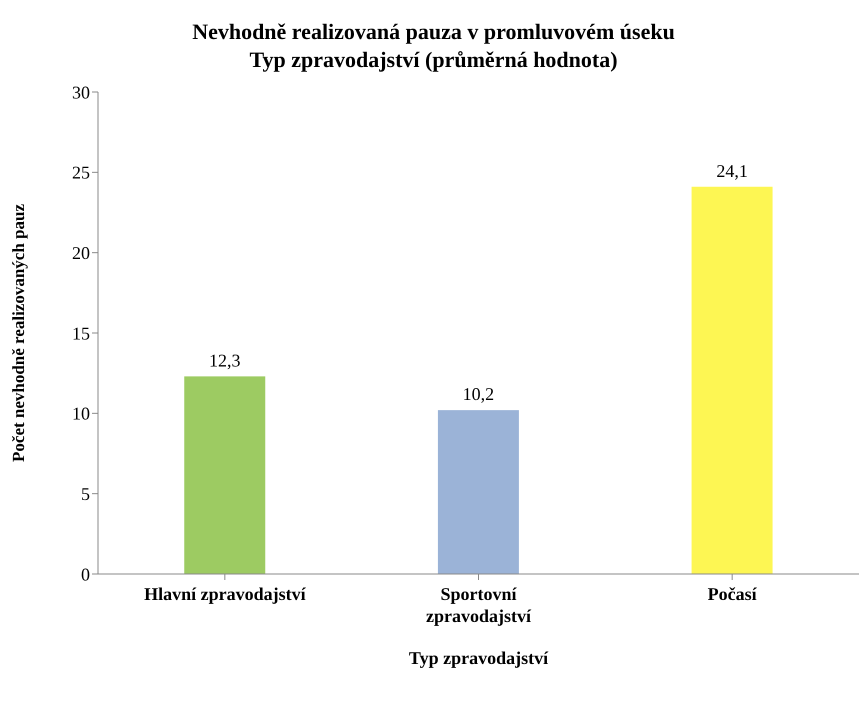 This screenshot has height=702, width=867. Describe the element at coordinates (479, 605) in the screenshot. I see `x-tick-label: Sportovní zpravodajství` at that location.